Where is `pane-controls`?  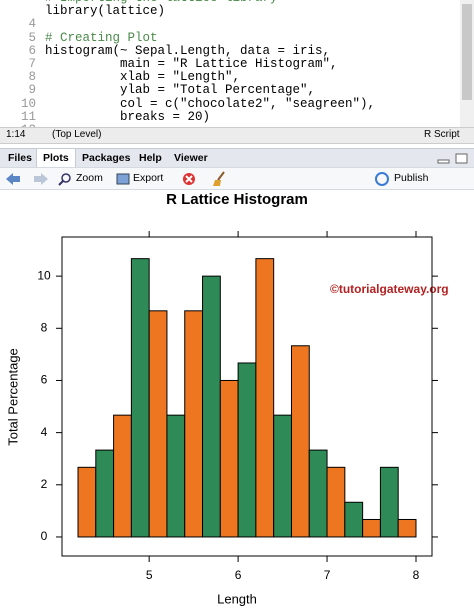 pane-controls is located at coordinates (453, 159).